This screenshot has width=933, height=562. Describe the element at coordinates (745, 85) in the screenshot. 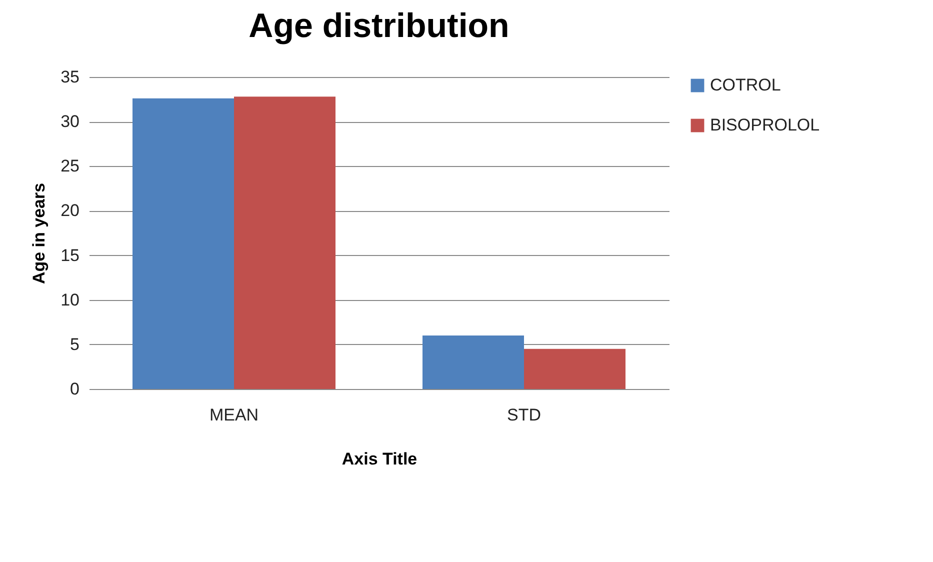

I see `legend-label: COTROL` at that location.